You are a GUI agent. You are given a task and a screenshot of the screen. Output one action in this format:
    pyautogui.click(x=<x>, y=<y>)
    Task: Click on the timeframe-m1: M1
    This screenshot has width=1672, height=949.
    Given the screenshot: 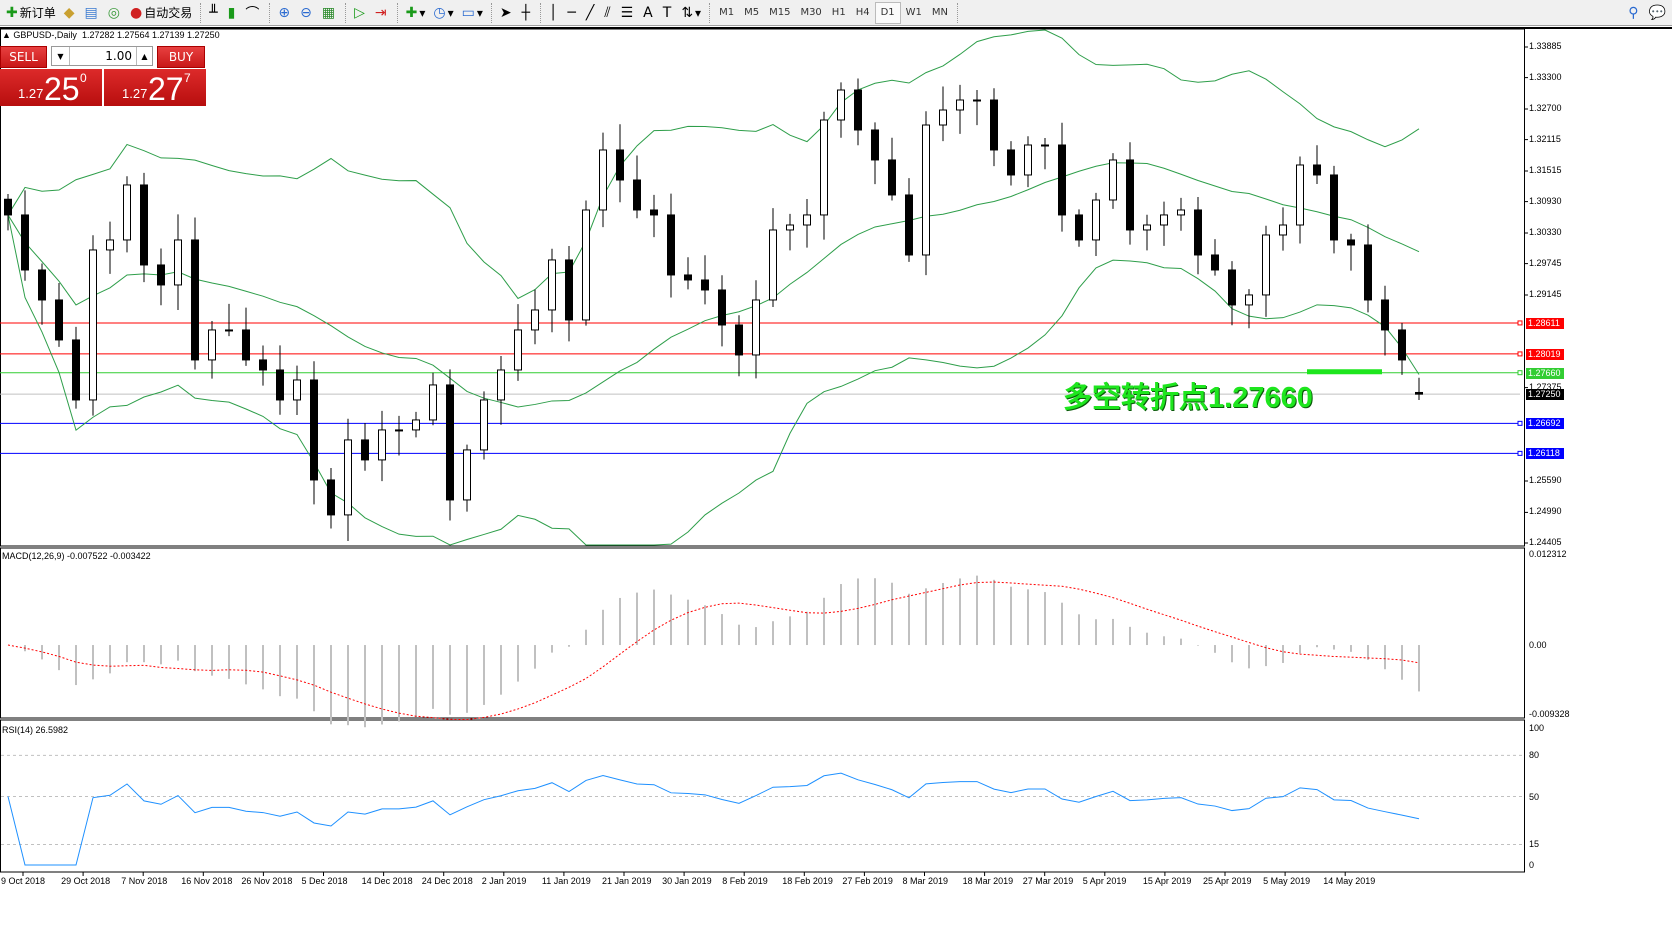 What is the action you would take?
    pyautogui.click(x=727, y=12)
    